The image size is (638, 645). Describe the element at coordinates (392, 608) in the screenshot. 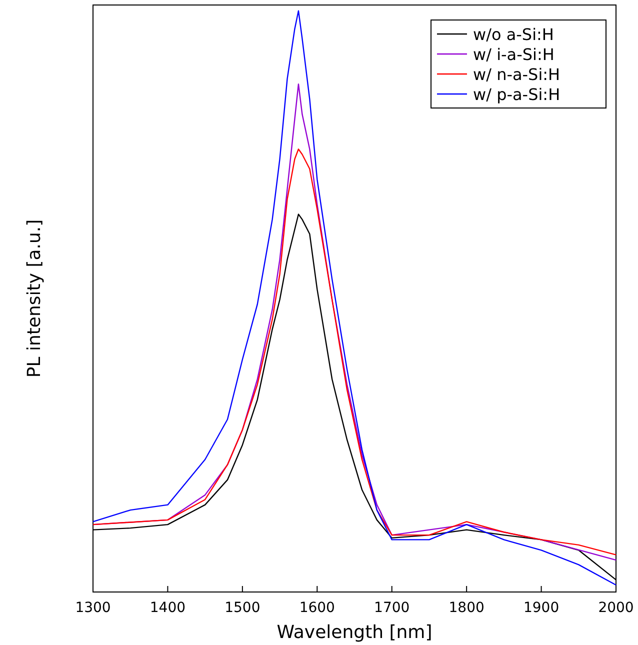

I see `x-tick-label: 1700` at that location.